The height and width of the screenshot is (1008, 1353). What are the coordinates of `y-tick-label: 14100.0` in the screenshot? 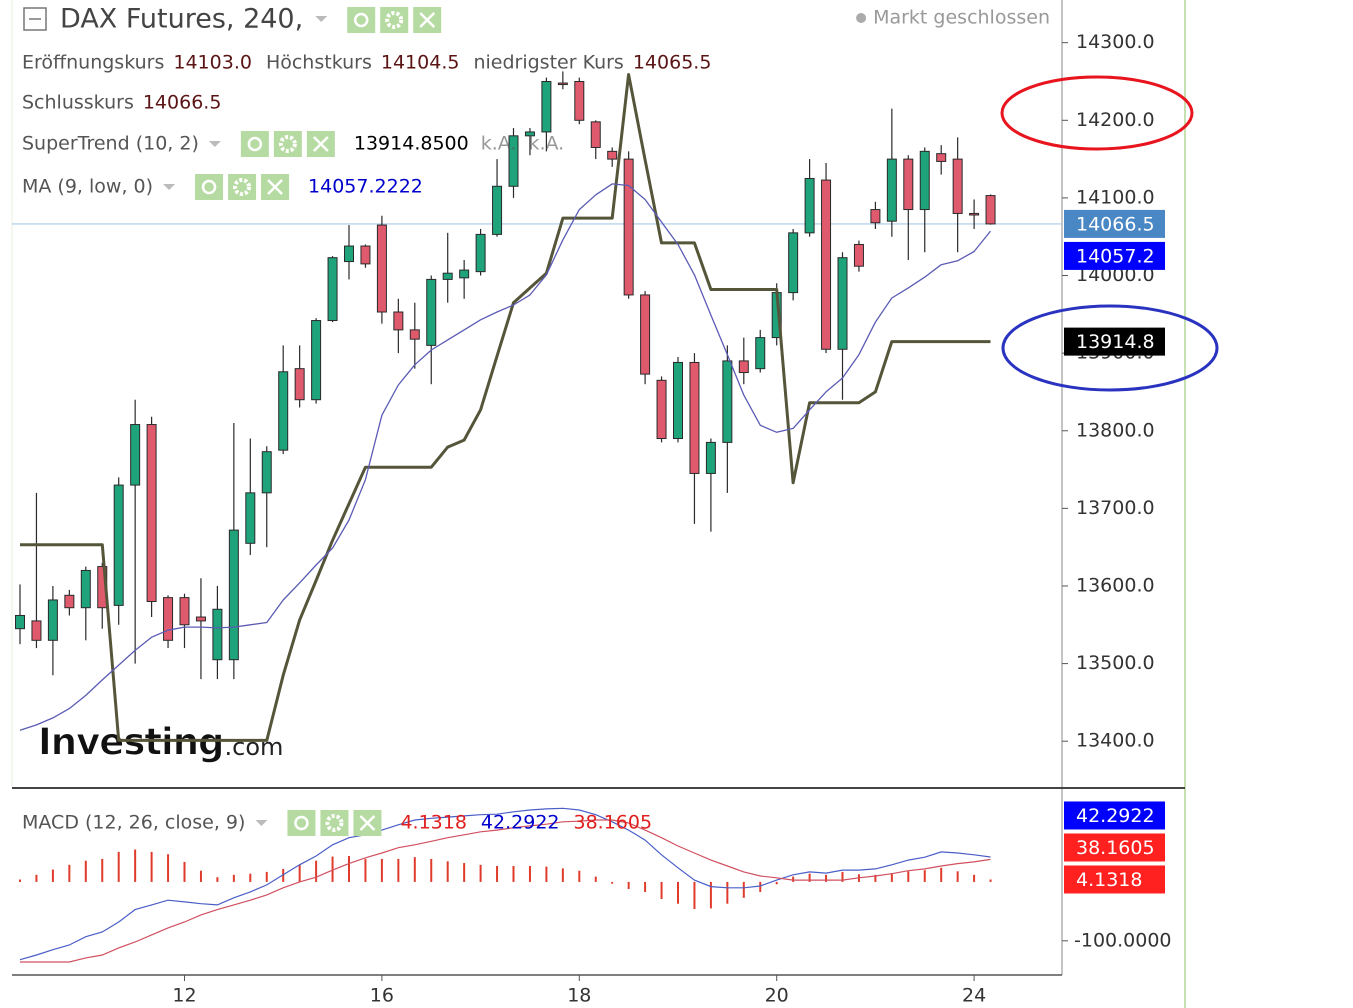 It's located at (1115, 197).